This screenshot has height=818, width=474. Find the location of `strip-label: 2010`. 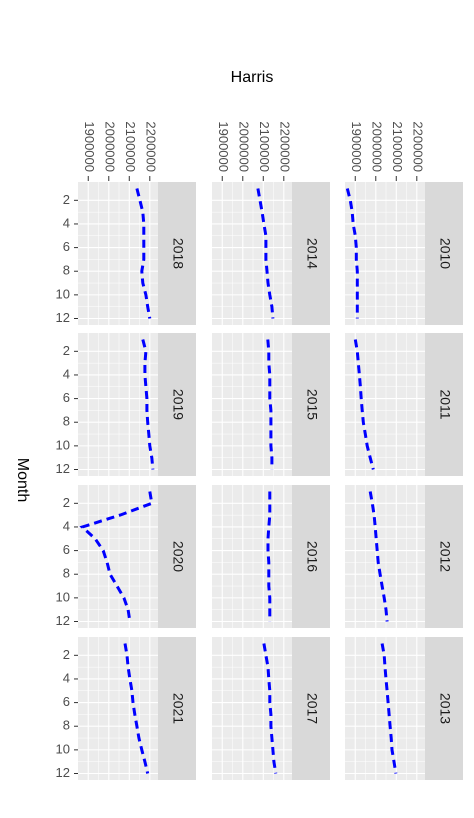

strip-label: 2010 is located at coordinates (445, 253).